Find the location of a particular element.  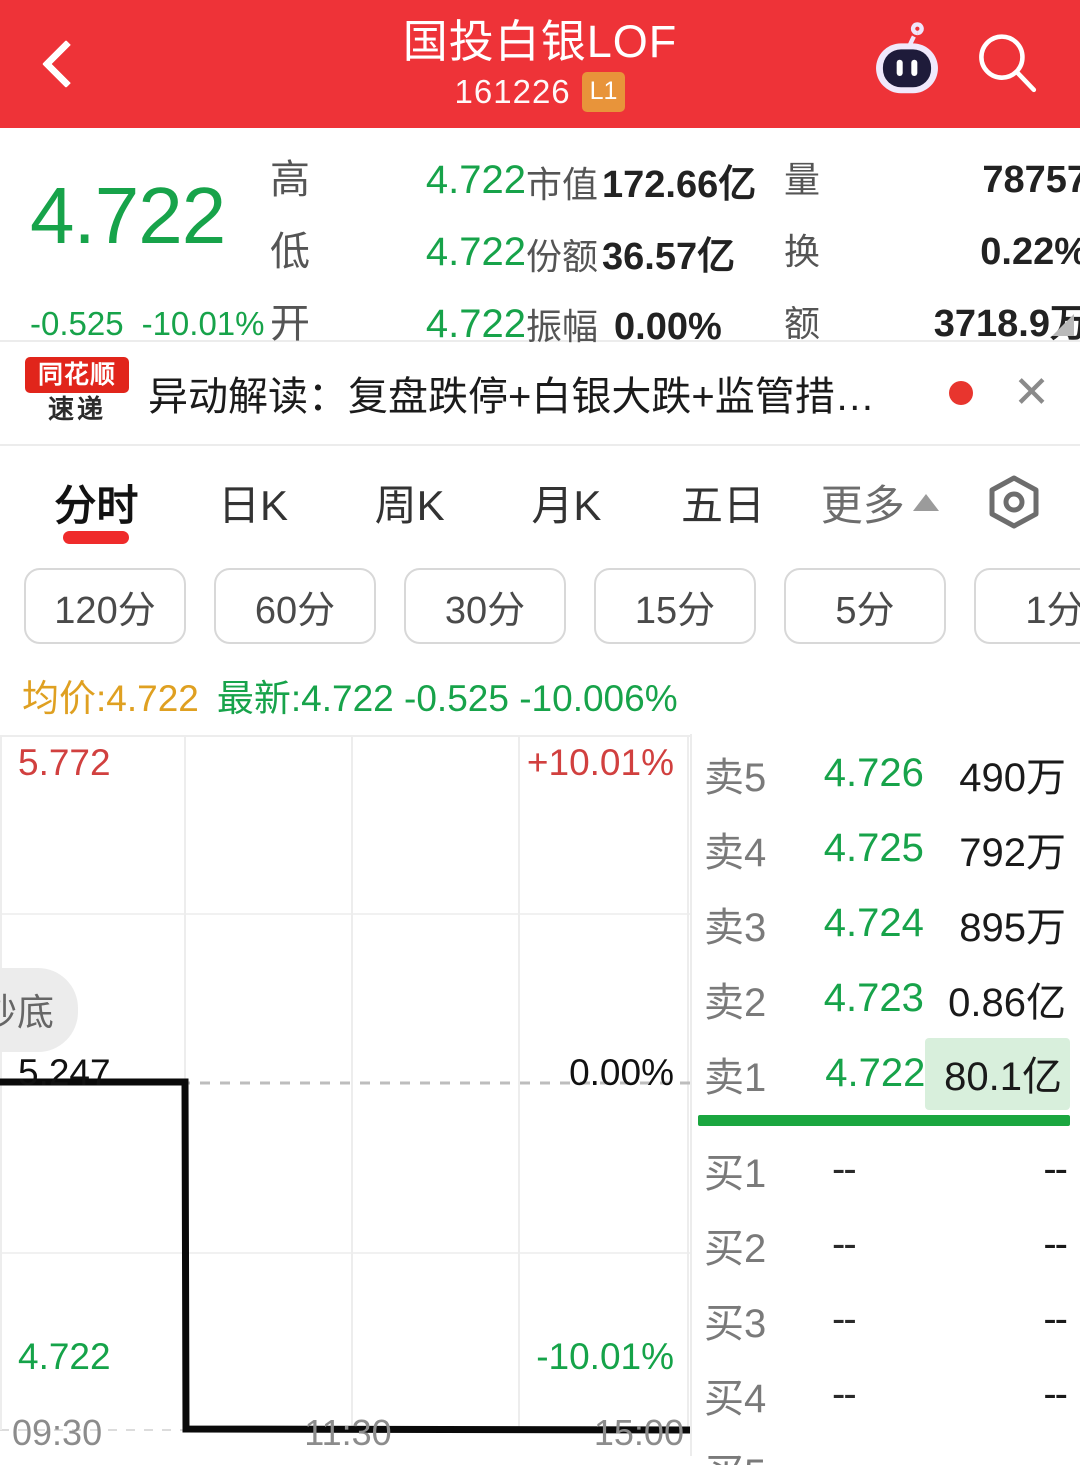

table-row: 卖3 4.724 895万 is located at coordinates (886, 923).